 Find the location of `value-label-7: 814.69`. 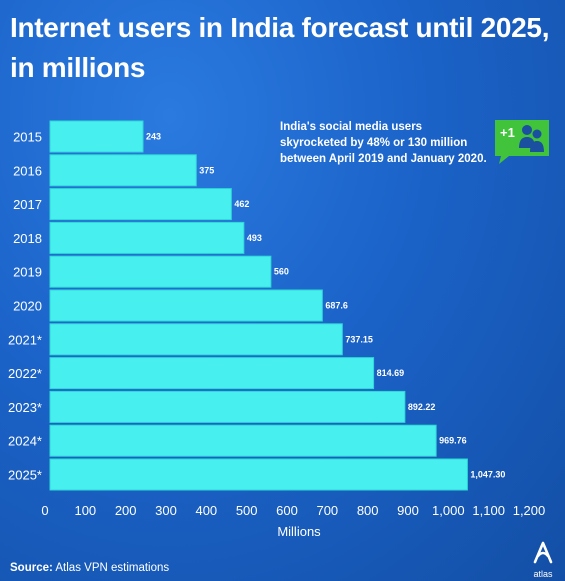

value-label-7: 814.69 is located at coordinates (391, 373).